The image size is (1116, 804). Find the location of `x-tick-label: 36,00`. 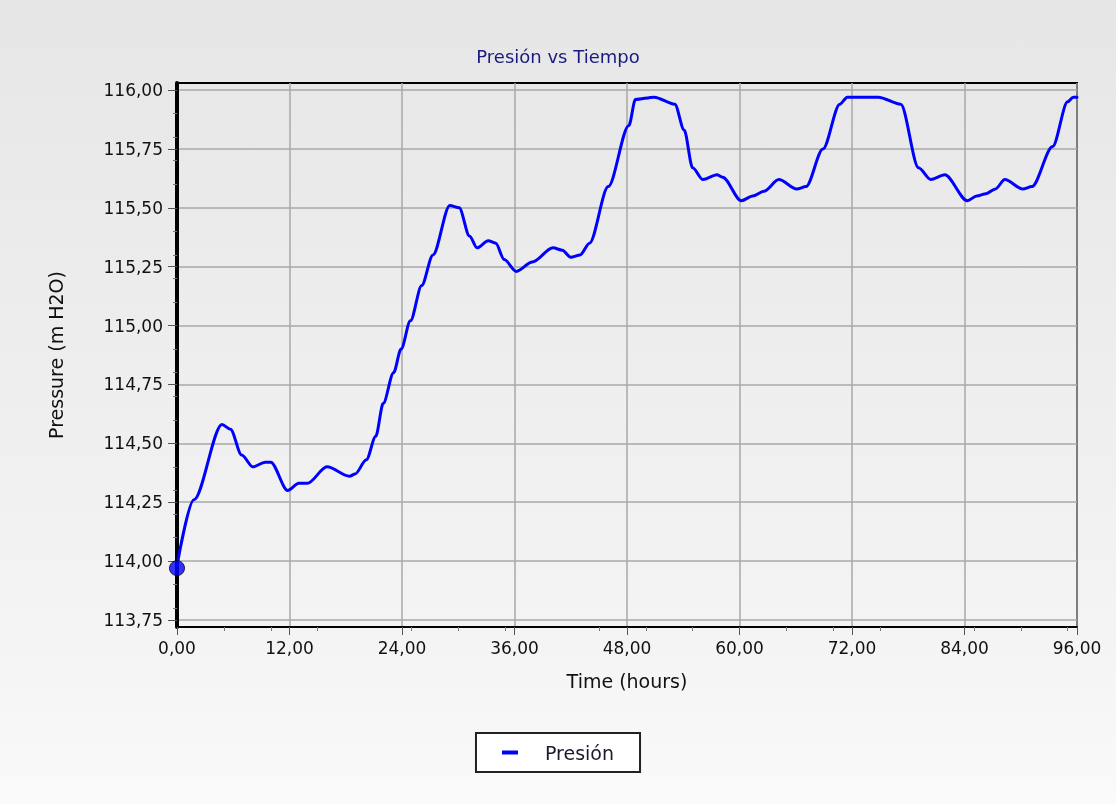

x-tick-label: 36,00 is located at coordinates (514, 647).